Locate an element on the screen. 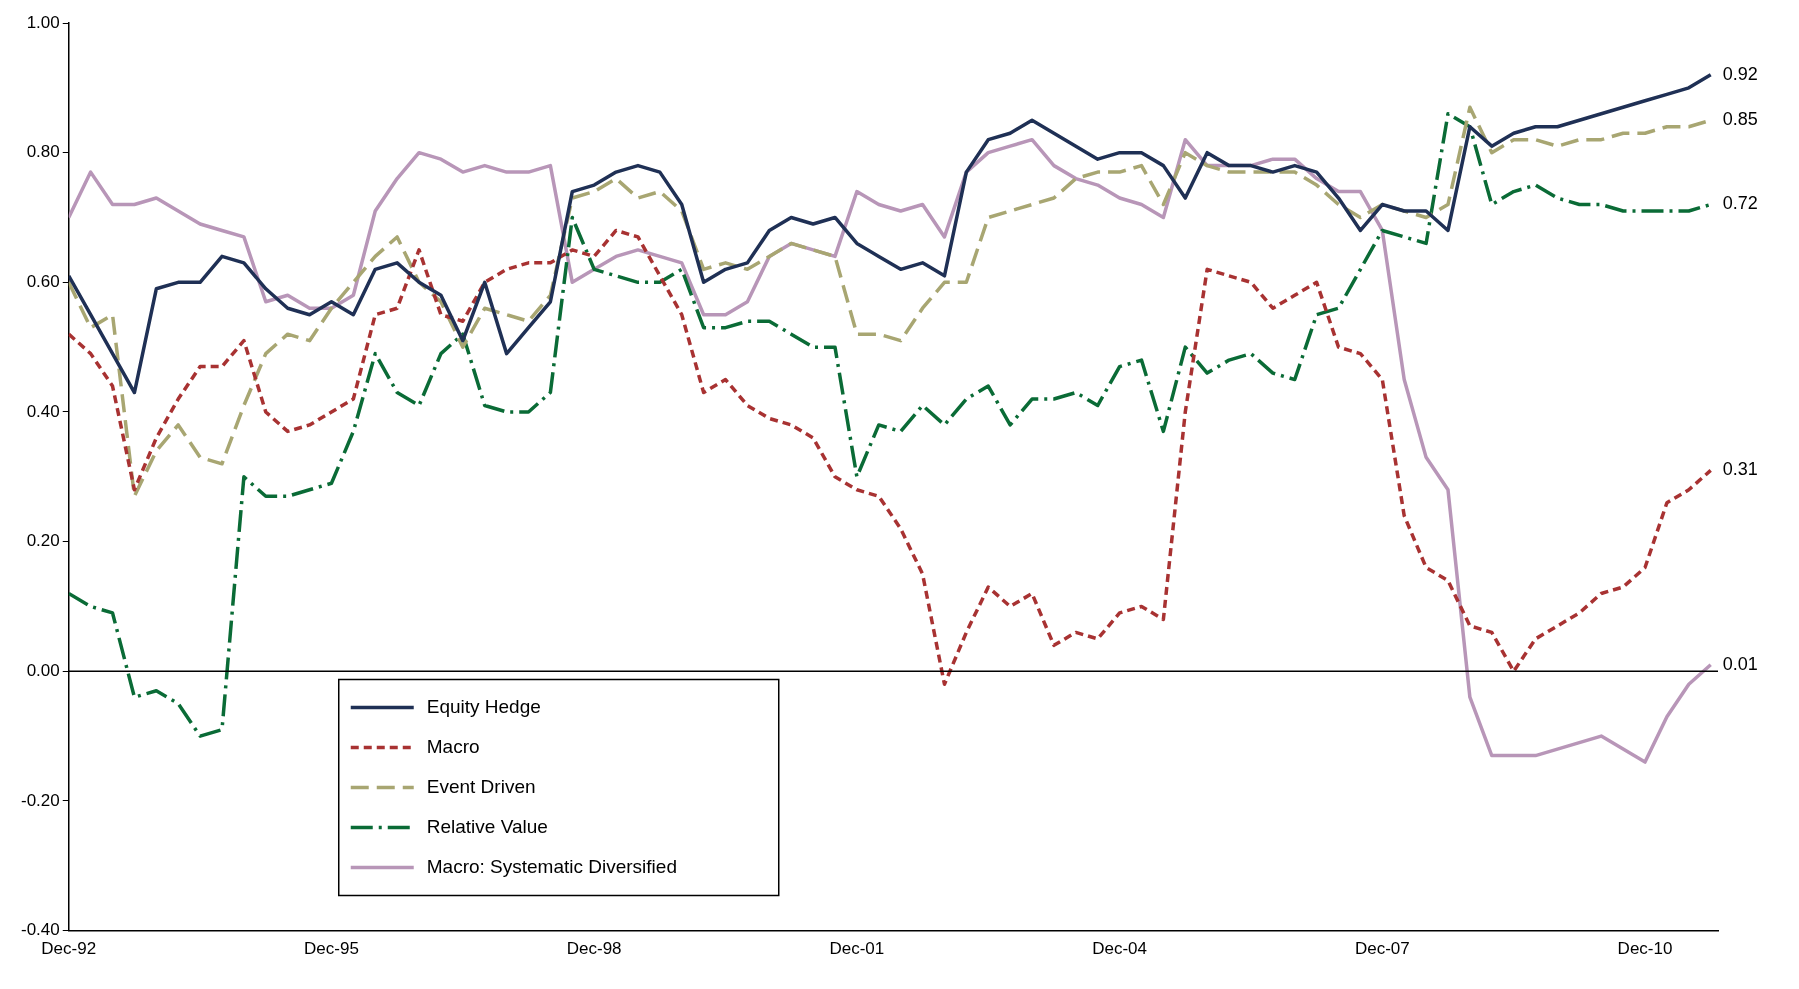  x-tick-label: Dec-04 is located at coordinates (1120, 949).